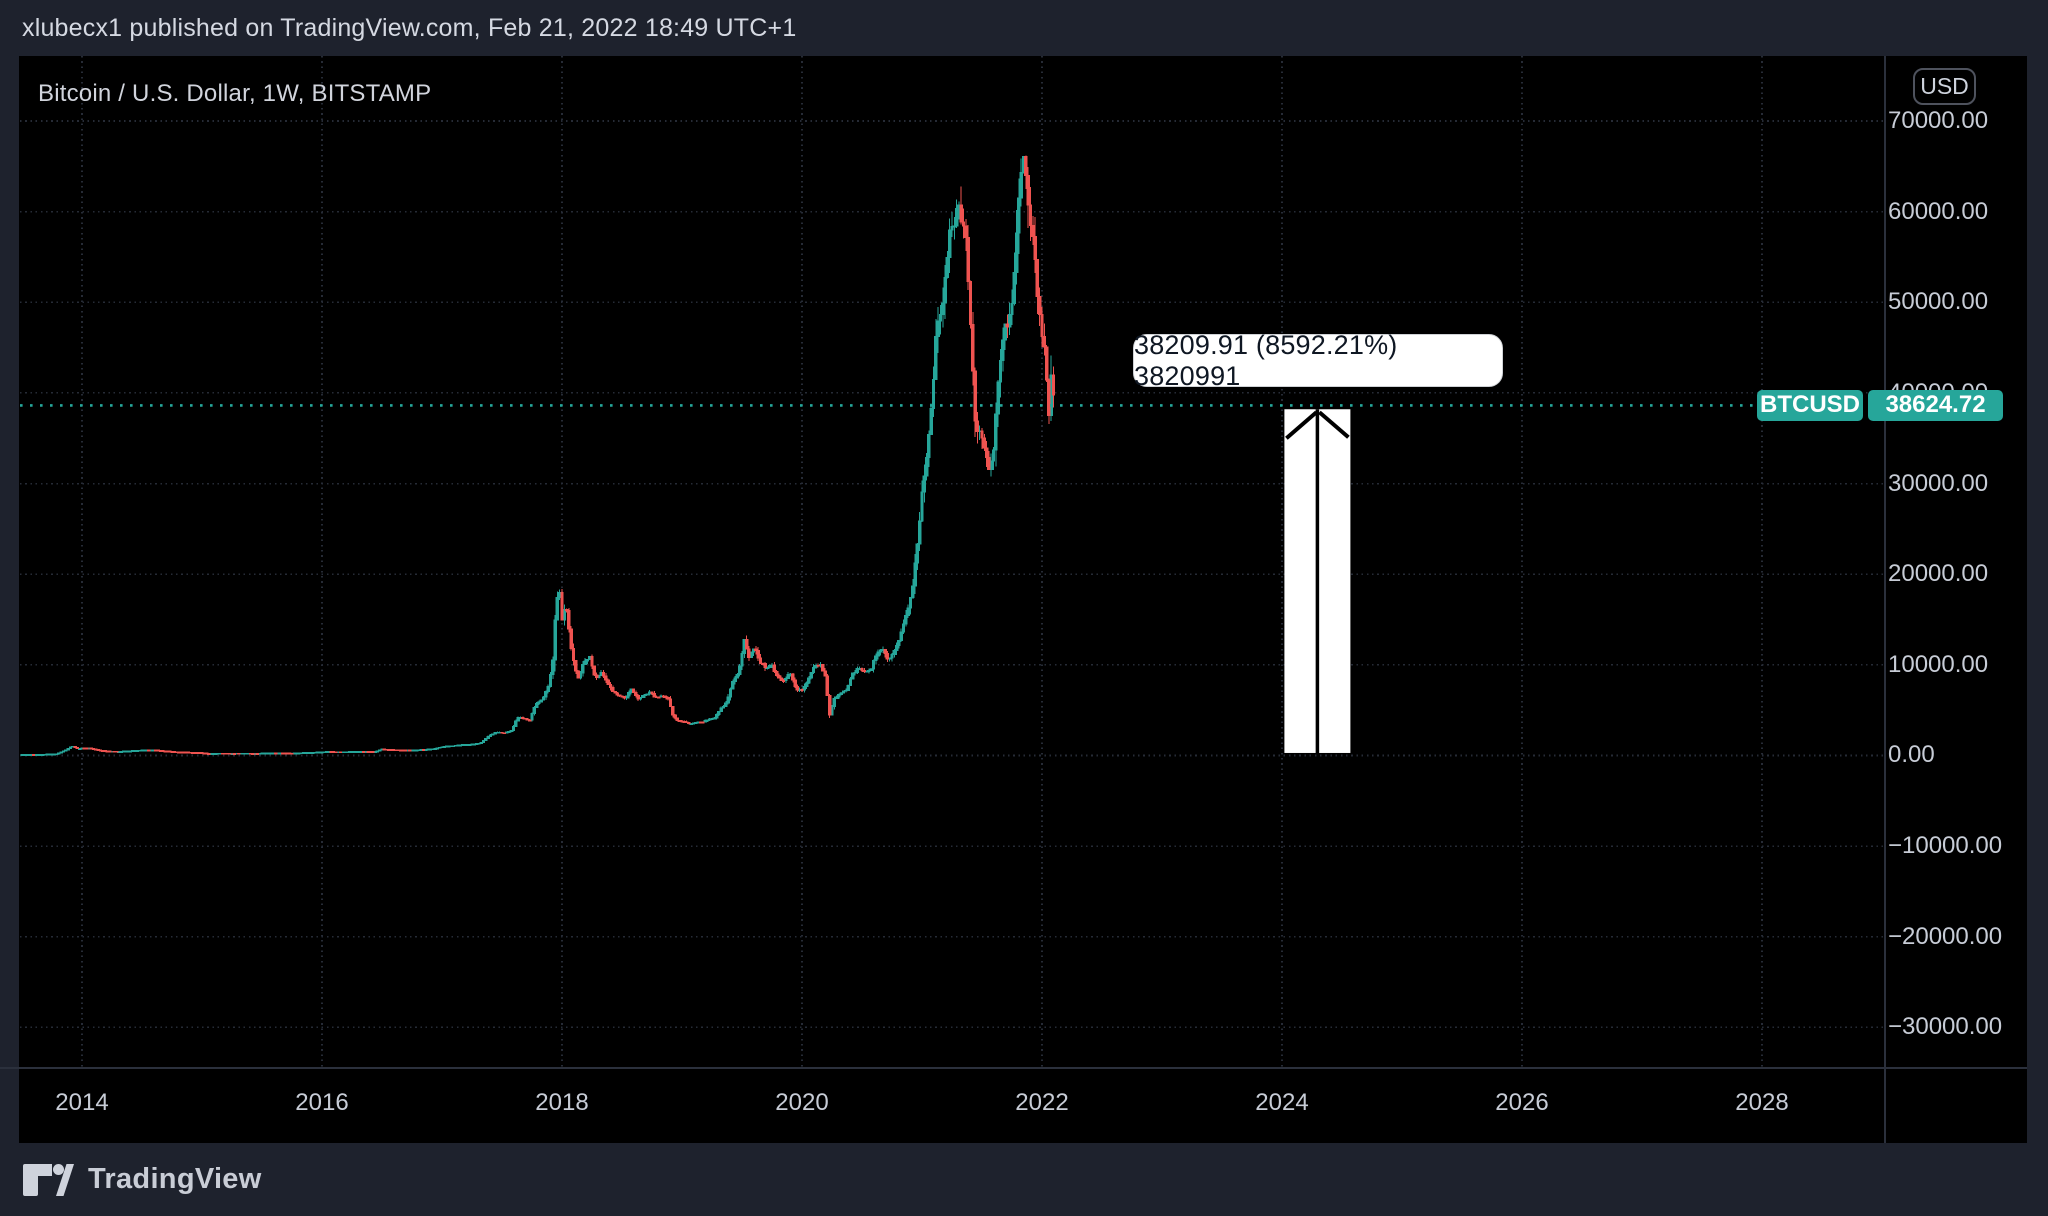  I want to click on time-axis-label: 2018, so click(562, 1102).